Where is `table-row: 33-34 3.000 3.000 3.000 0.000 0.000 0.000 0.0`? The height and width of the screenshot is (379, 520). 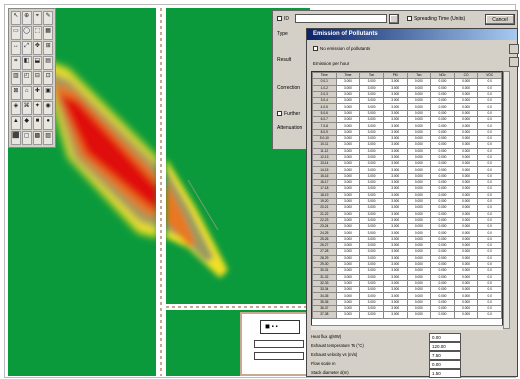
table-row: 33-34 3.000 3.000 3.000 0.000 0.000 0.000 0.0 is located at coordinates (407, 290).